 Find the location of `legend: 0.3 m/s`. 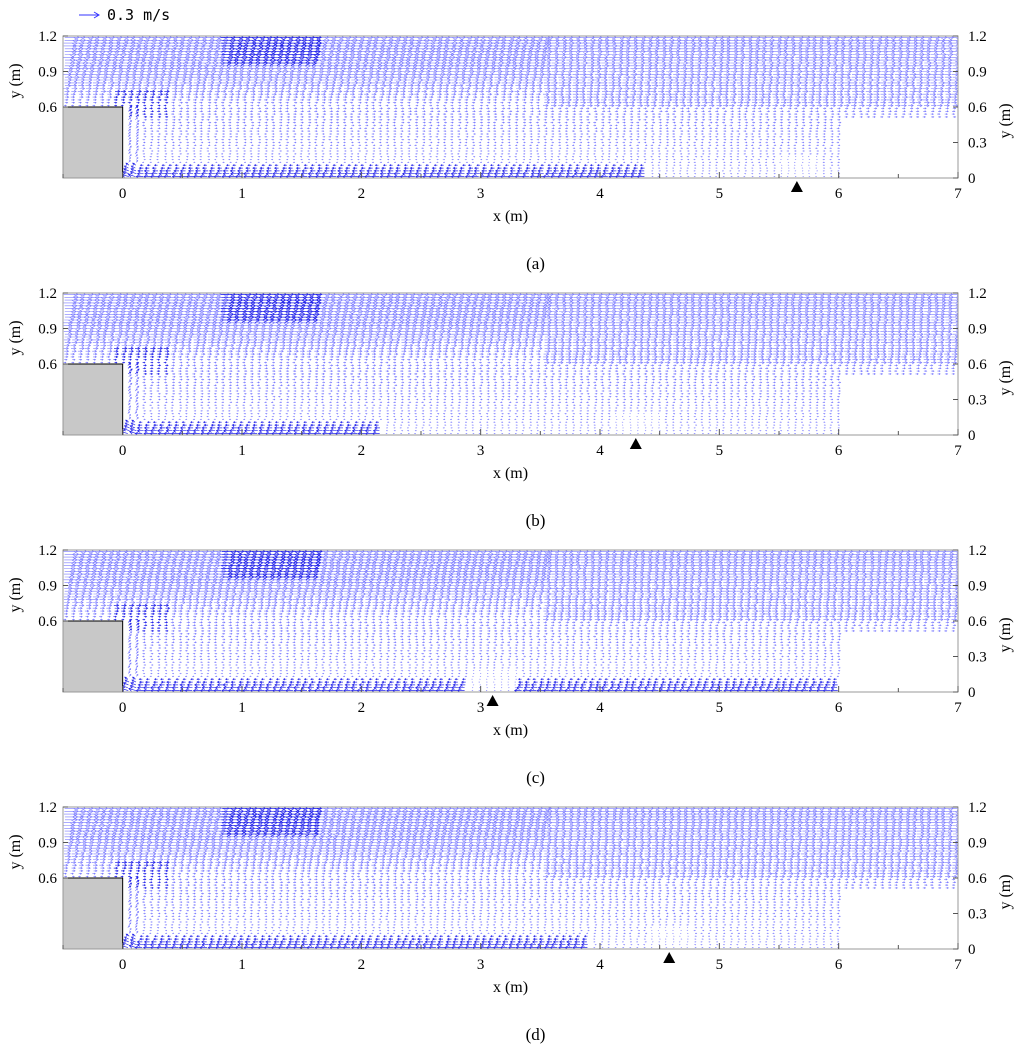

legend: 0.3 m/s is located at coordinates (124, 15).